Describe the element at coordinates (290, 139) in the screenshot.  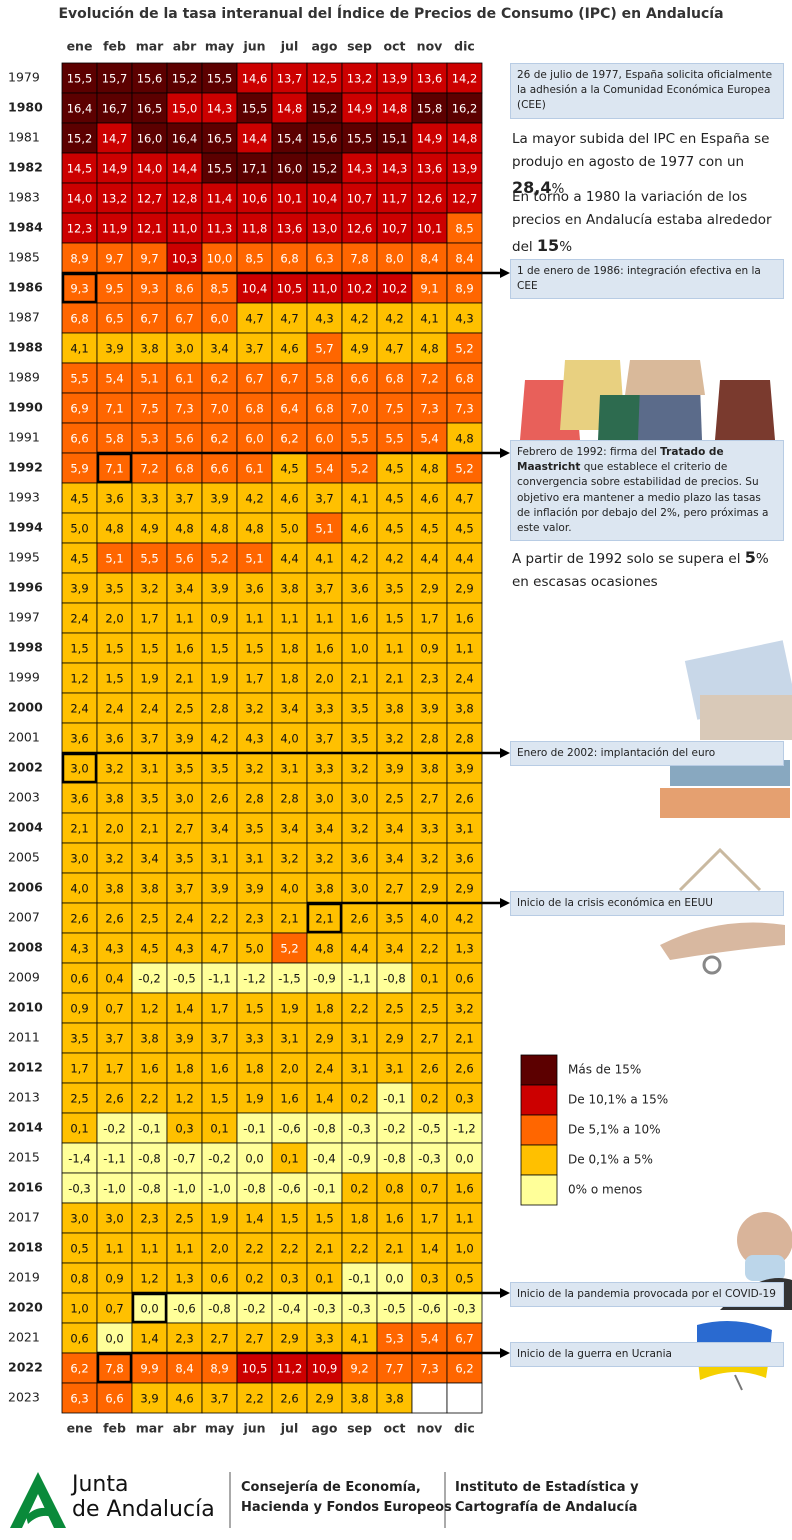
I see `cell-label: 15,4` at that location.